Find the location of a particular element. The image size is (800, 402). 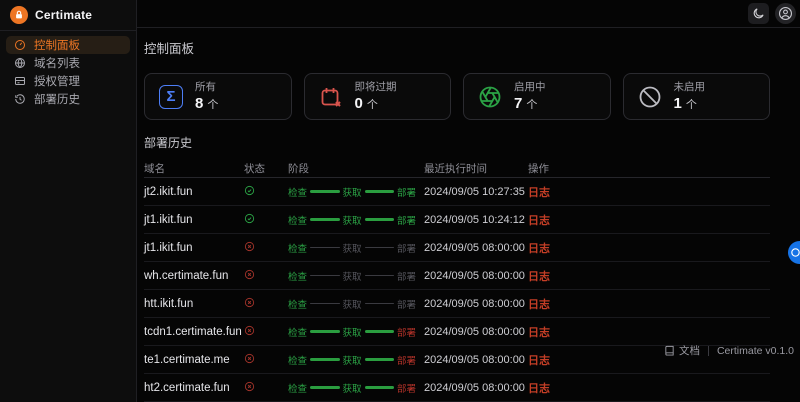

deploy-history-title: 部署历史 is located at coordinates (168, 143).